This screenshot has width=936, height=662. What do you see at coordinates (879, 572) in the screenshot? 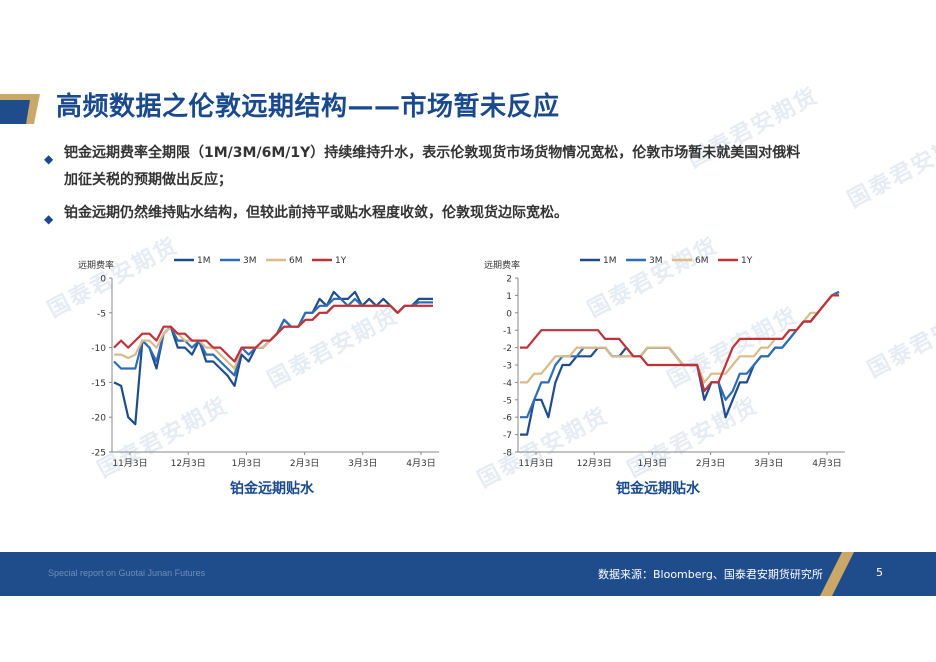
I see `page-number: 5` at bounding box center [879, 572].